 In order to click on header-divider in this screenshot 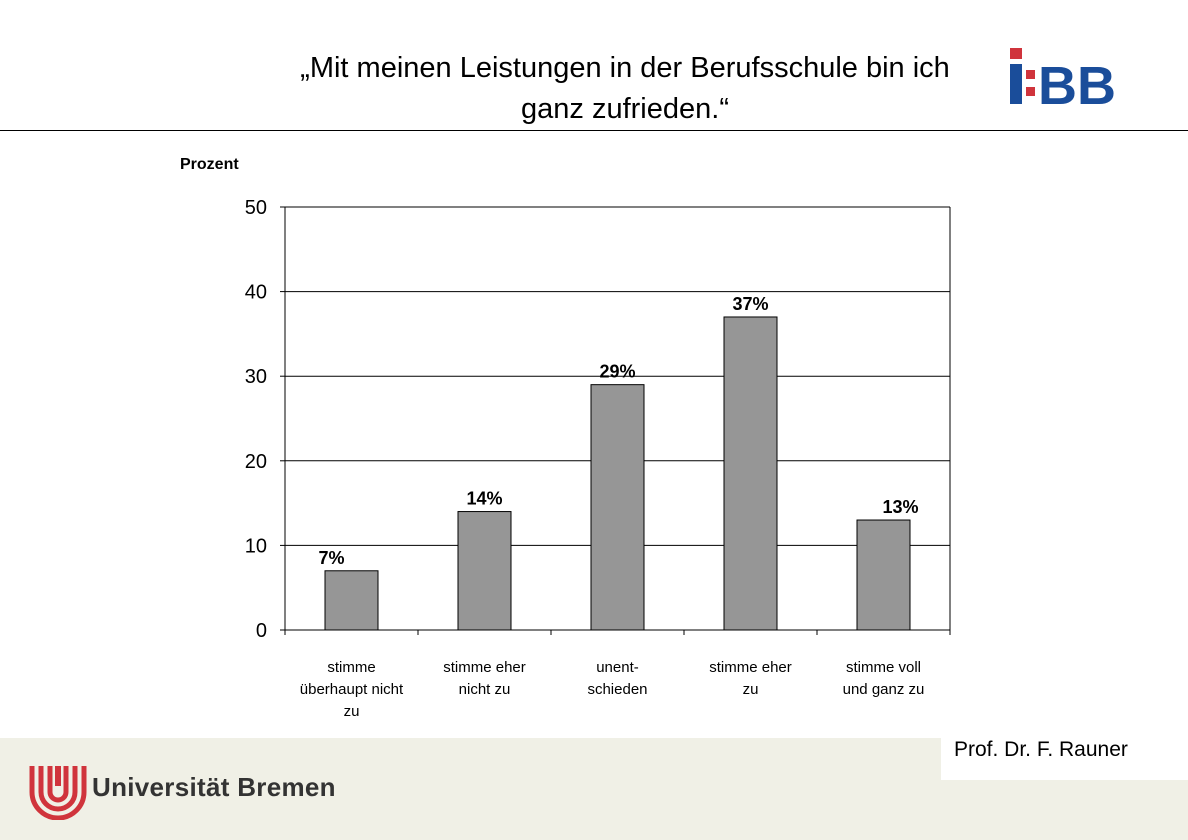, I will do `click(594, 130)`.